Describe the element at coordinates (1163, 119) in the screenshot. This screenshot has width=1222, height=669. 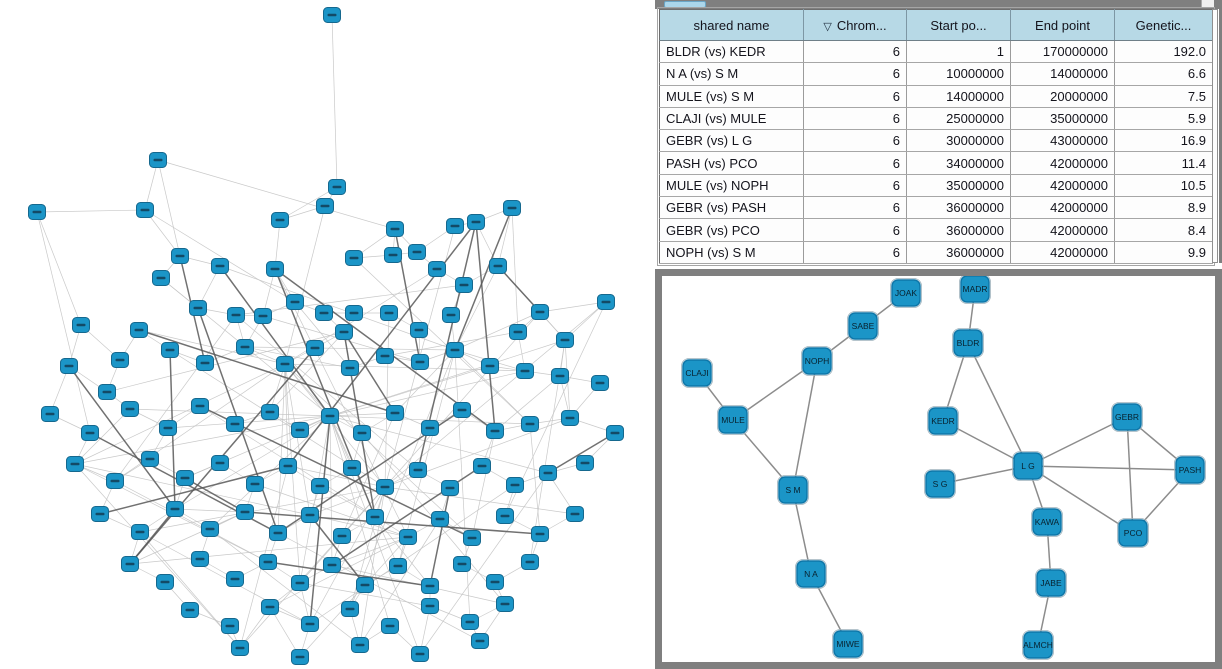
I see `cell-value: 5.9` at that location.